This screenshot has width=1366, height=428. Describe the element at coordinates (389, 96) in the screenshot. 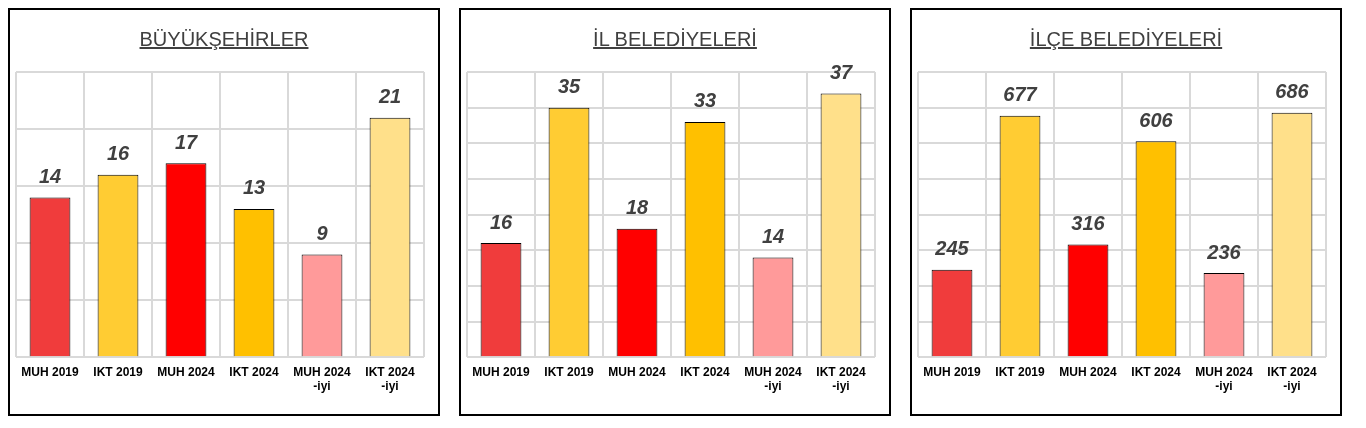

I see `data-label: 21` at that location.